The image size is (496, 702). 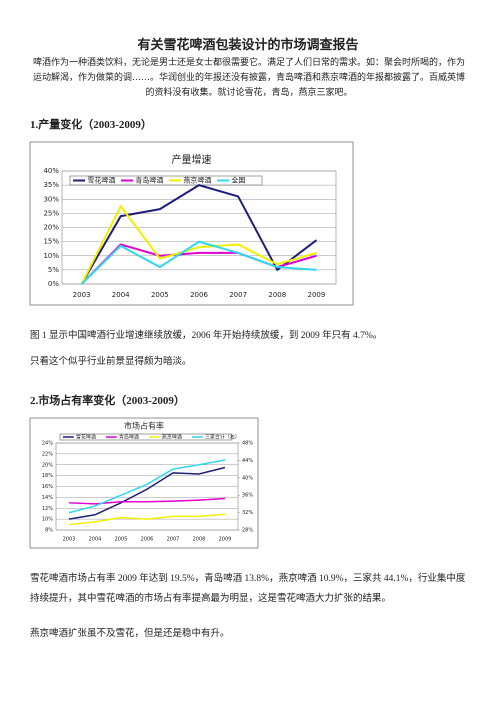 I want to click on y-tick-label: 30%, so click(x=51, y=199).